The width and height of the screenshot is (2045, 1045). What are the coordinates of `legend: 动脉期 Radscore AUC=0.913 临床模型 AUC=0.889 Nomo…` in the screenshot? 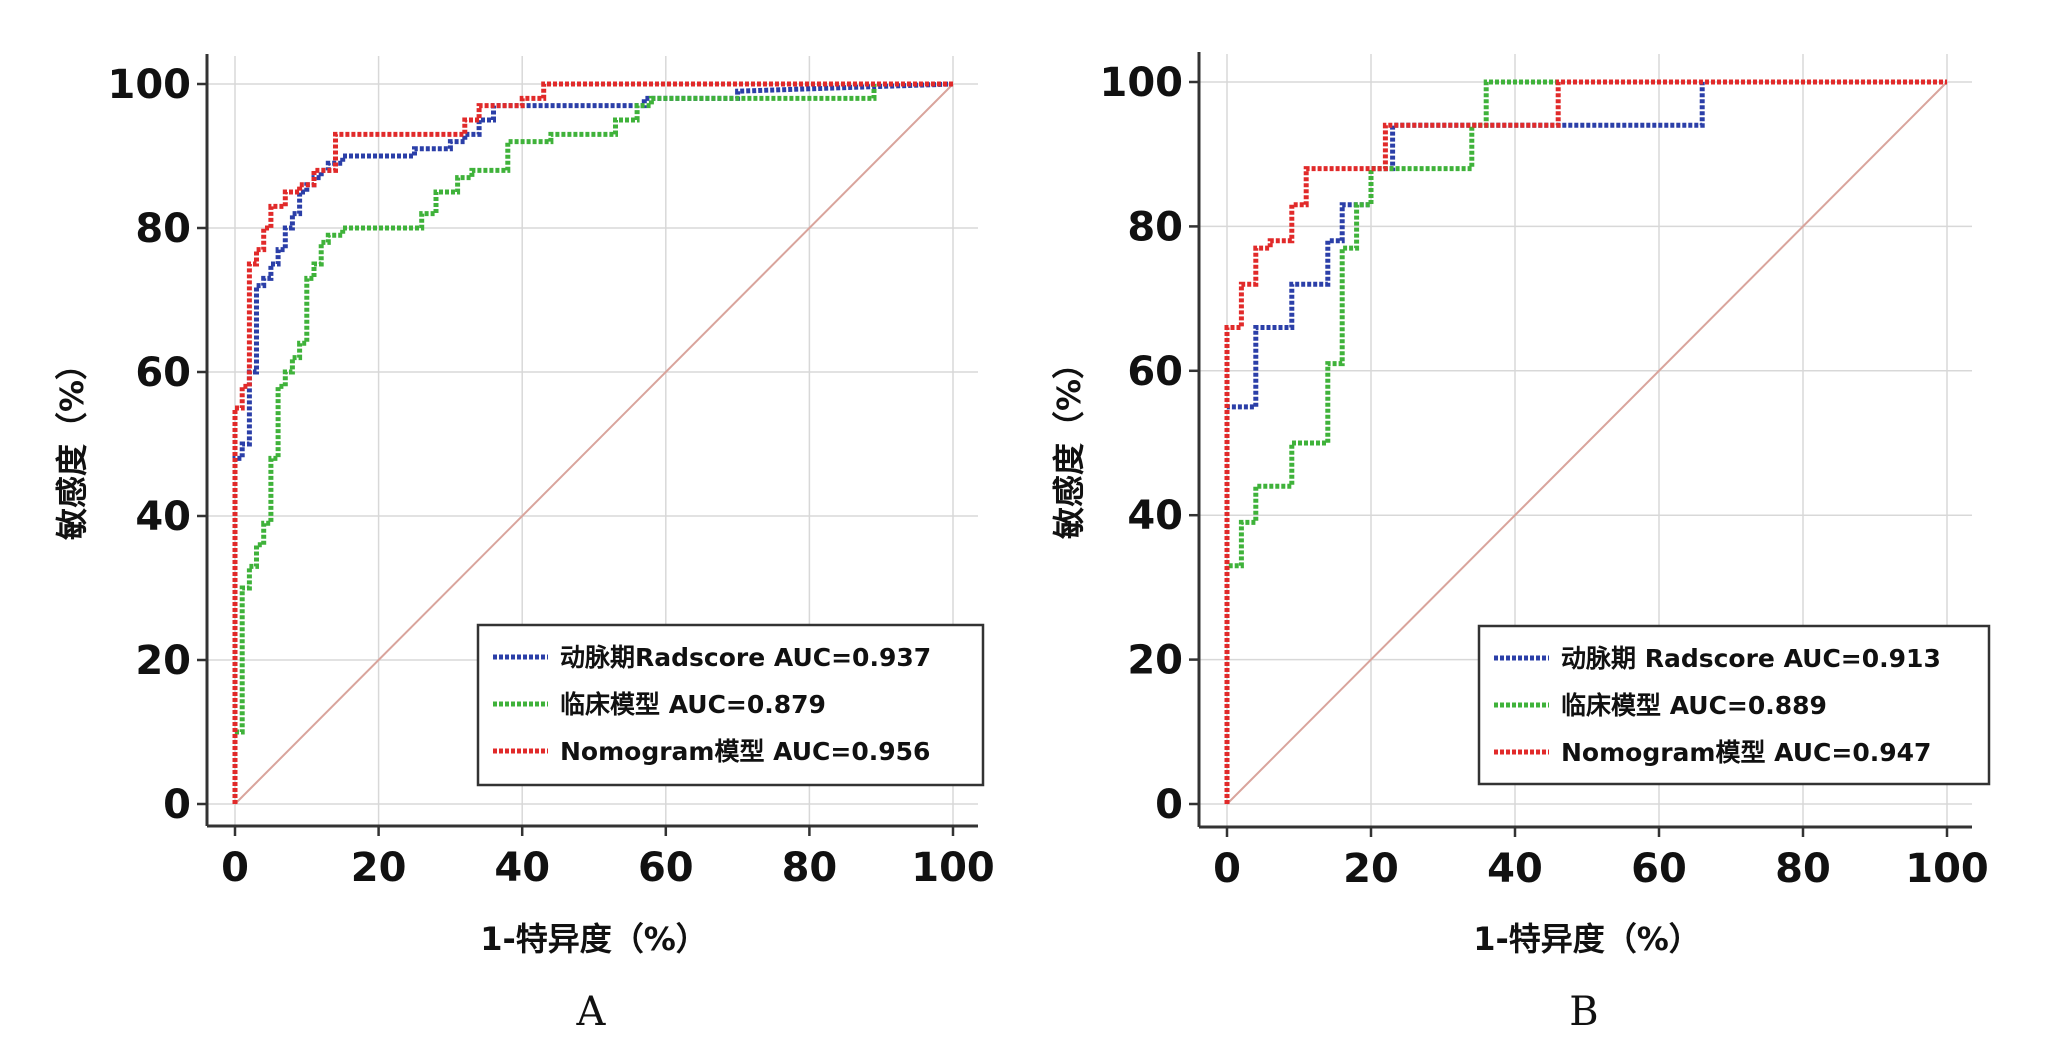 It's located at (1734, 705).